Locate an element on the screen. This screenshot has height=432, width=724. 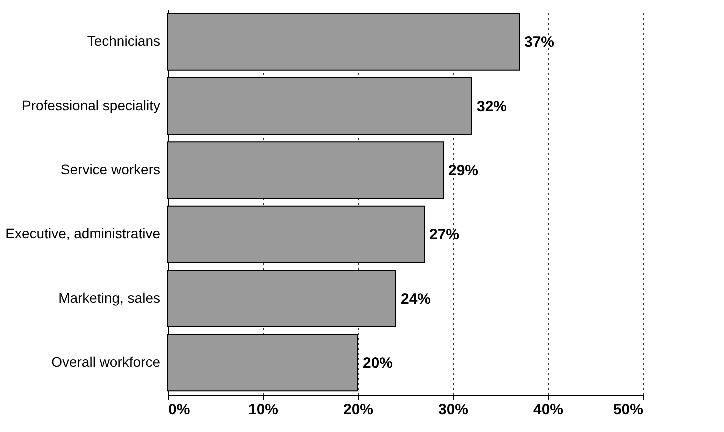
y-tick-label: Professional speciality is located at coordinates (91, 105).